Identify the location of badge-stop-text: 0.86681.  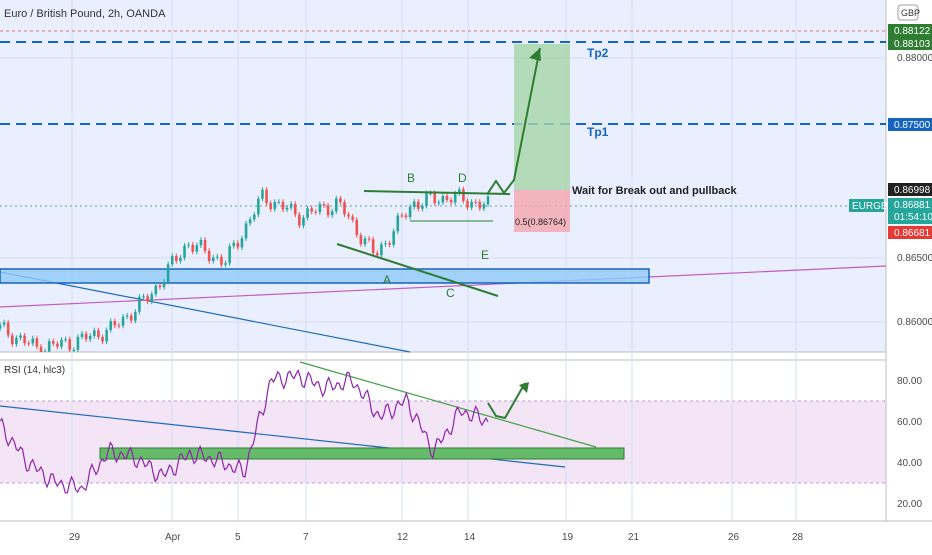
(912, 233).